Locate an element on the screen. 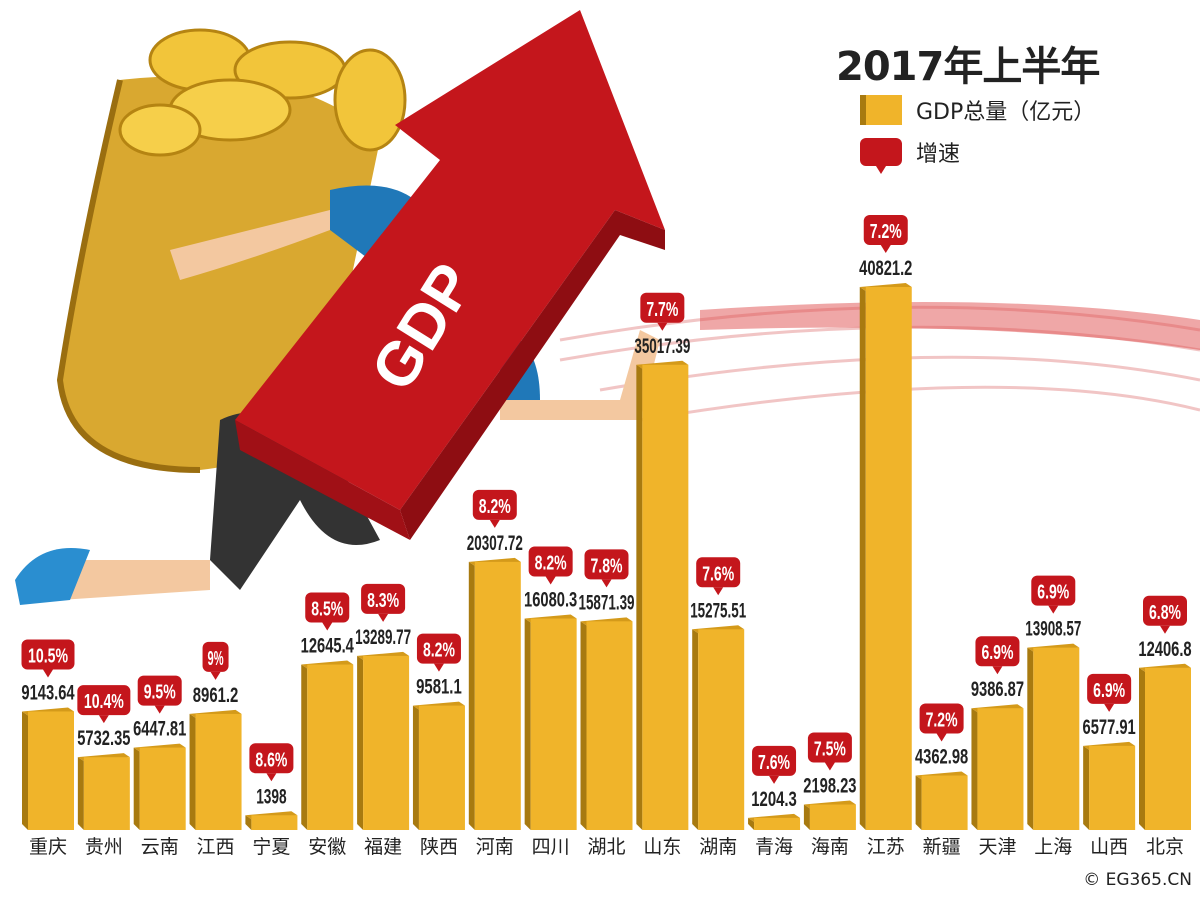  value-label: 12406.8 is located at coordinates (1164, 649).